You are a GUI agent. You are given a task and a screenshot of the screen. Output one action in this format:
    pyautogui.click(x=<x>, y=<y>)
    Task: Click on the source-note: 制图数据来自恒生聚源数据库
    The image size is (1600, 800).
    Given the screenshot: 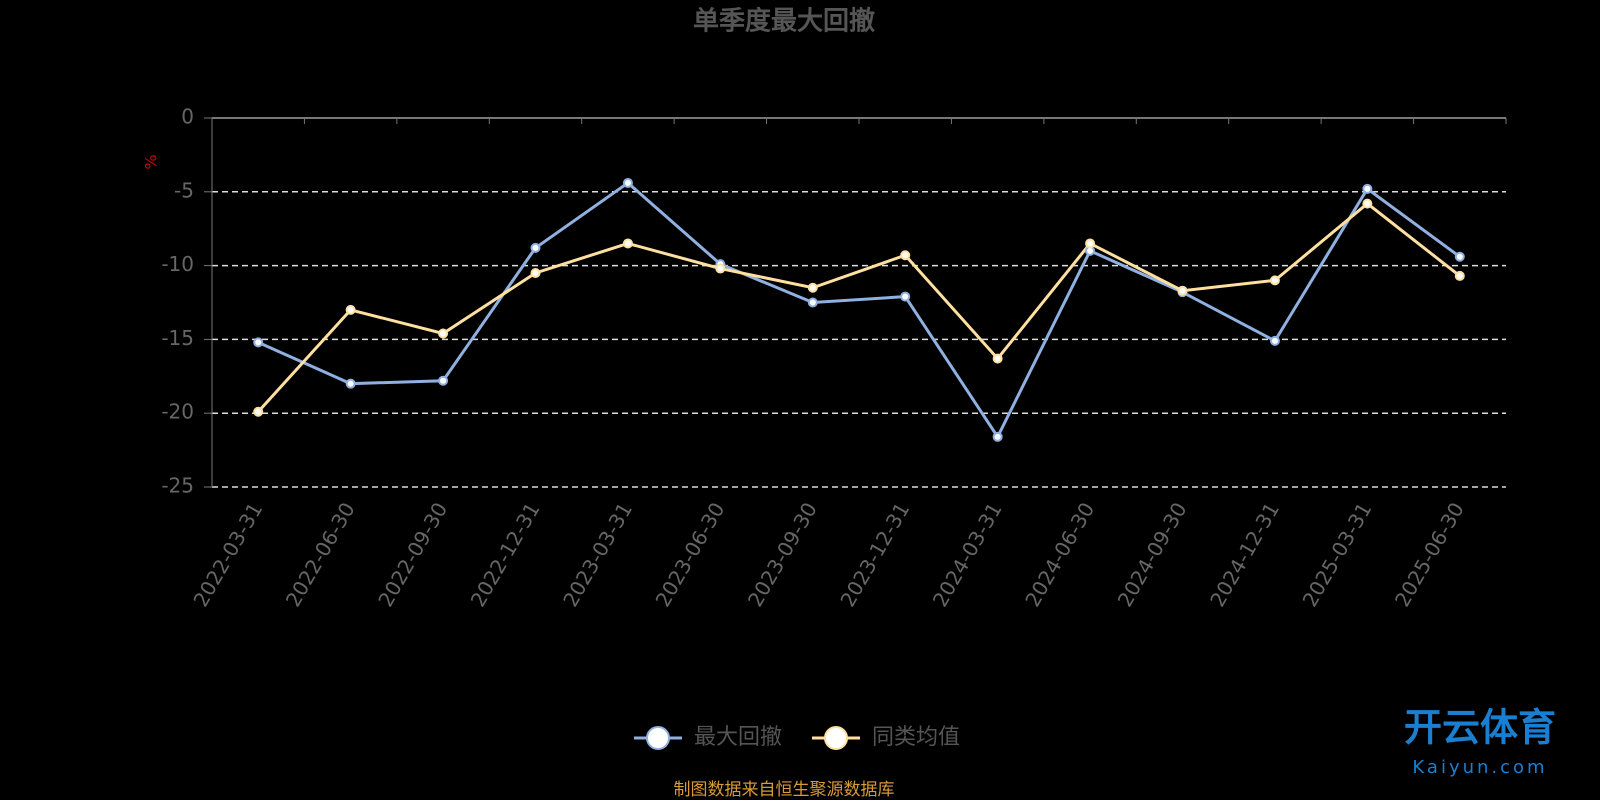 What is the action you would take?
    pyautogui.click(x=784, y=790)
    